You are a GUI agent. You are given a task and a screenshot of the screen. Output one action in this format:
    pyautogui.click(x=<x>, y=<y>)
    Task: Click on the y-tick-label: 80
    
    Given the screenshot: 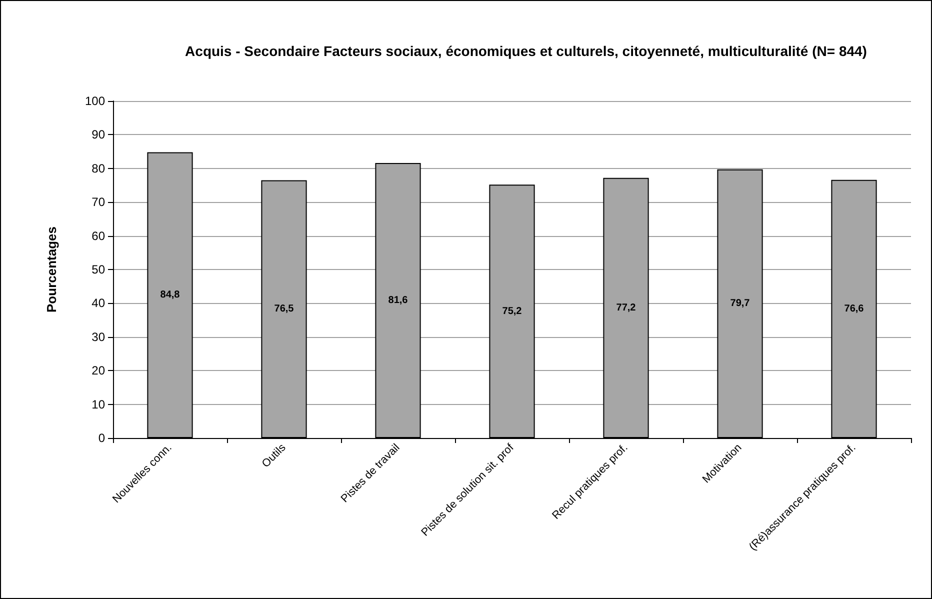 What is the action you would take?
    pyautogui.click(x=99, y=168)
    